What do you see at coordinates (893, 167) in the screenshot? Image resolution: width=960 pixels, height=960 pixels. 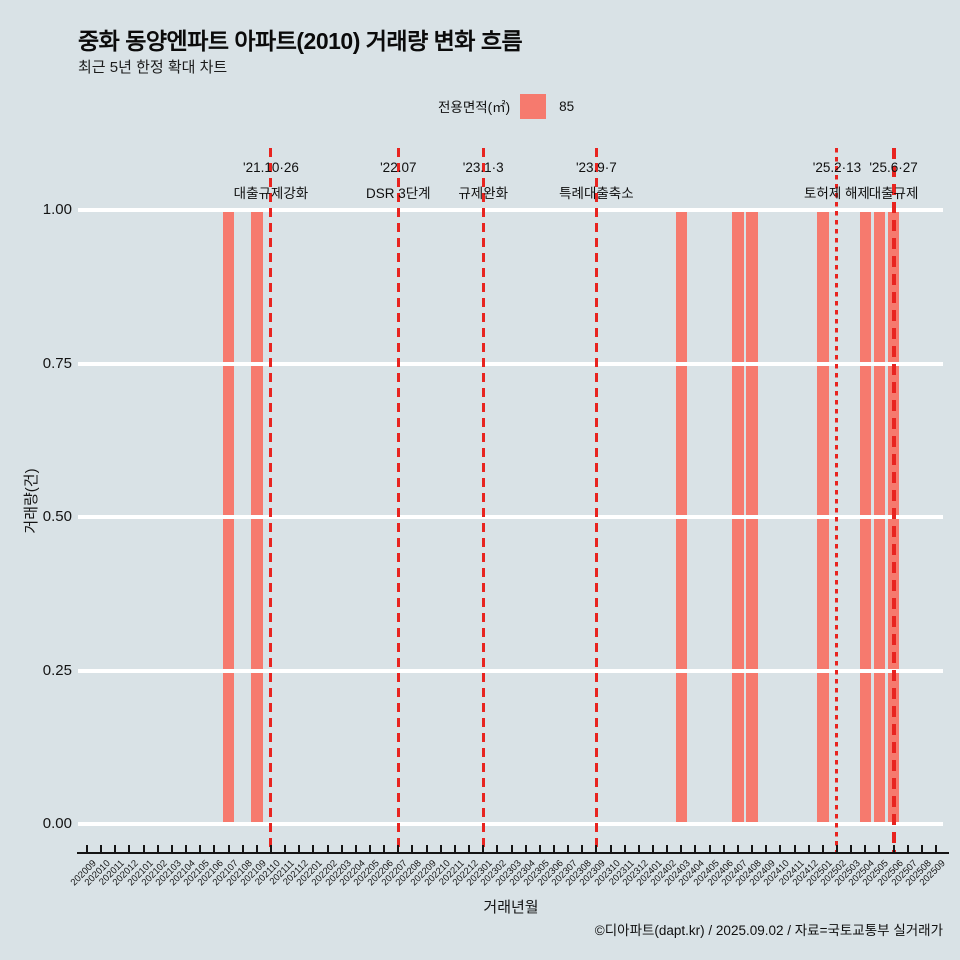 I see `event-date: '25.6·27` at bounding box center [893, 167].